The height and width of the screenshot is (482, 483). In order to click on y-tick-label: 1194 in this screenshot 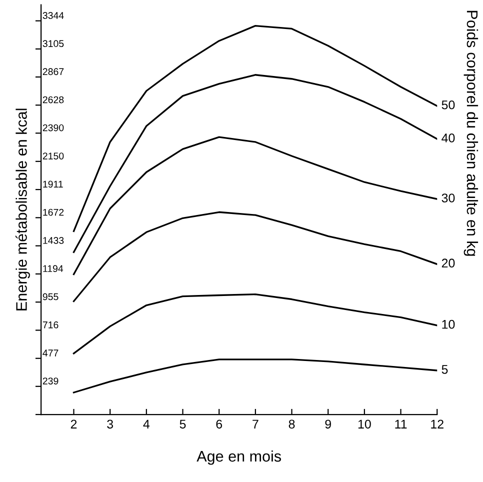, I will do `click(53, 268)`.